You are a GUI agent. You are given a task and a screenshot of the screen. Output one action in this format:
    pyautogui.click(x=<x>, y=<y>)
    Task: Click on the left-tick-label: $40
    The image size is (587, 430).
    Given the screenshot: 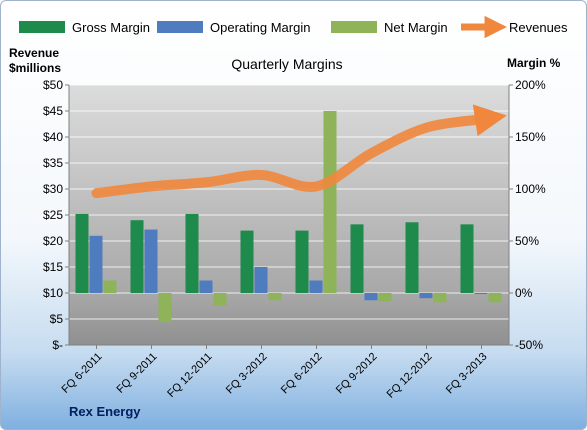 What is the action you would take?
    pyautogui.click(x=53, y=137)
    